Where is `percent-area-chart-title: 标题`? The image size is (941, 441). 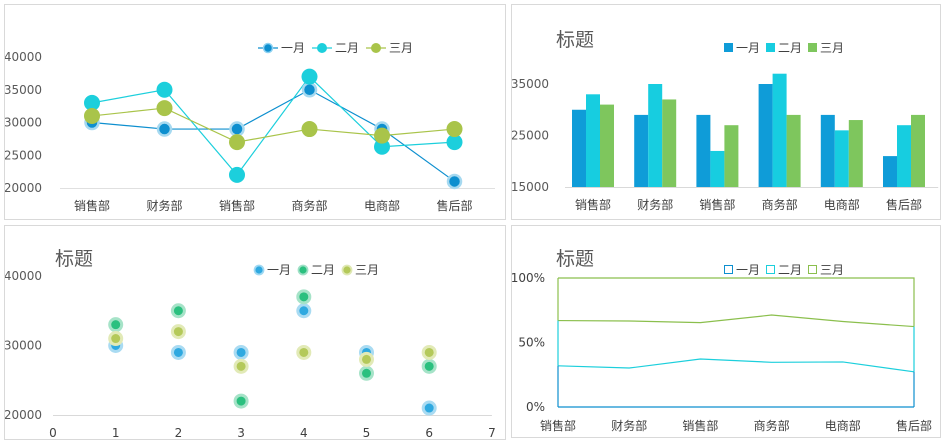
percent-area-chart-title: 标题 is located at coordinates (575, 259).